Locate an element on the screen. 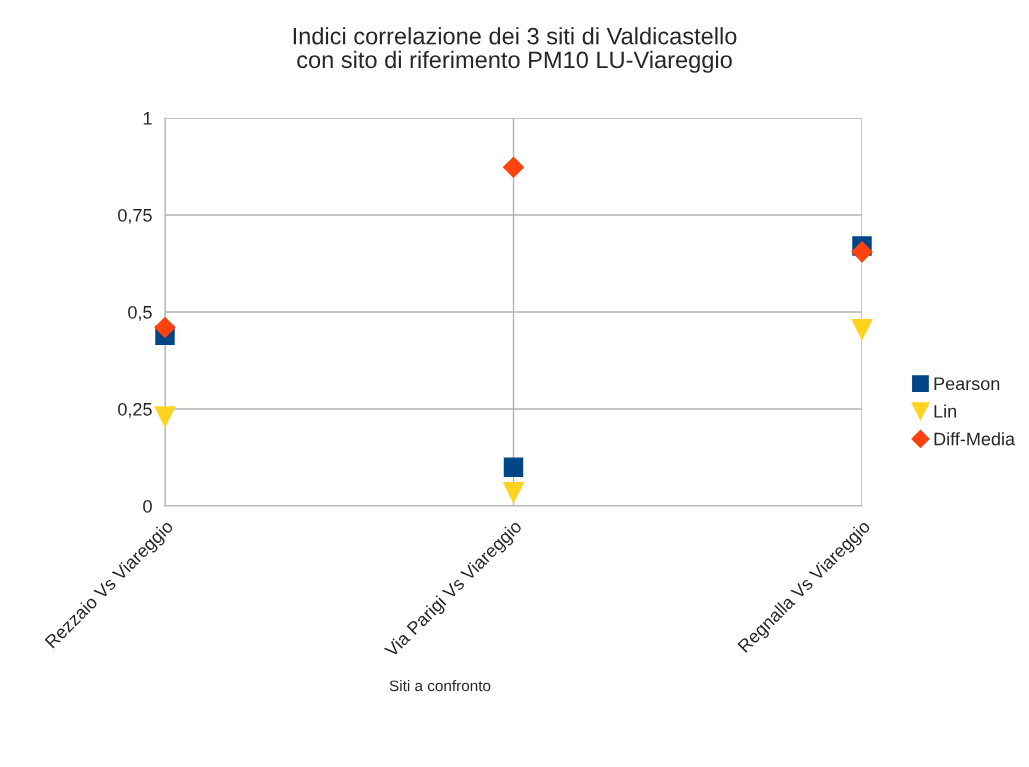 Image resolution: width=1029 pixels, height=767 pixels. y-tick-label: 0,5 is located at coordinates (140, 313).